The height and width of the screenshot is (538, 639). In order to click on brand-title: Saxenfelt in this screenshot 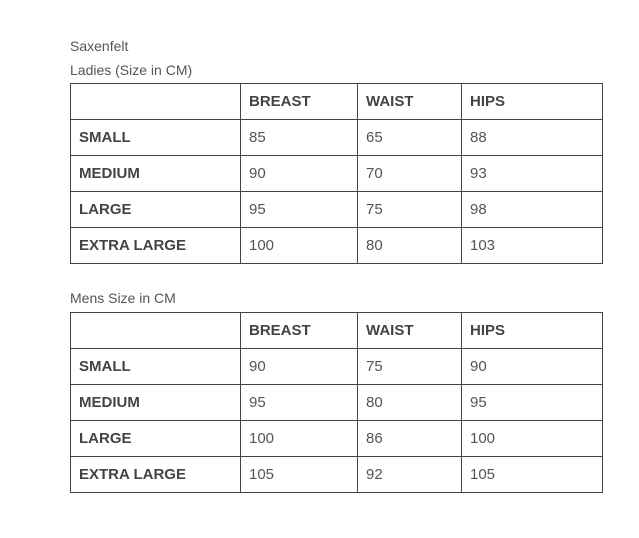, I will do `click(99, 46)`.